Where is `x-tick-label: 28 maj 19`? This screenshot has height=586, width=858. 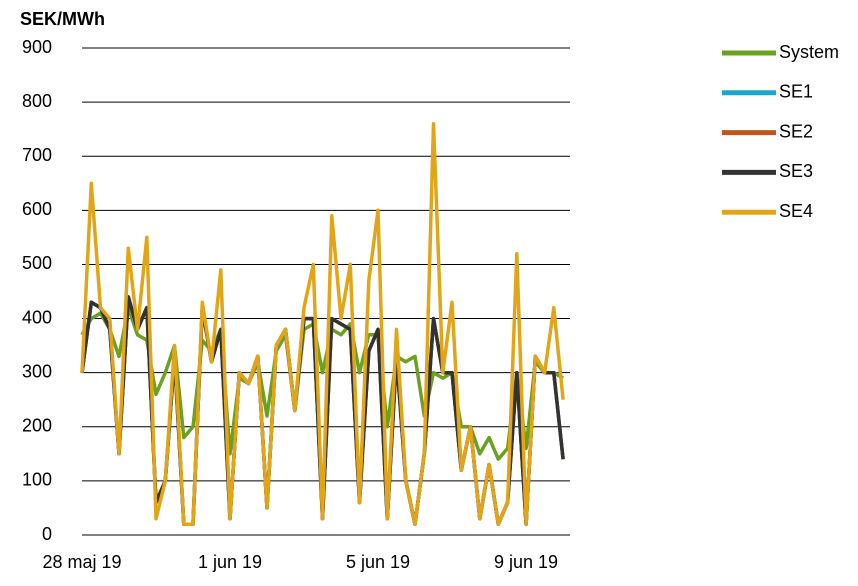 x-tick-label: 28 maj 19 is located at coordinates (81, 562).